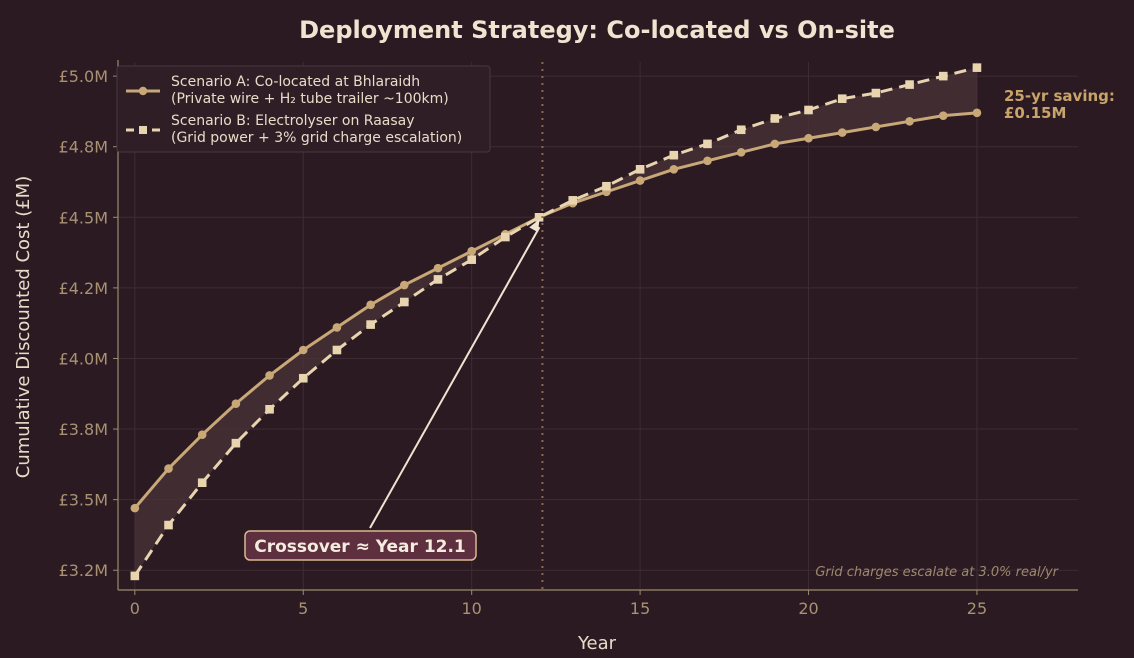  What do you see at coordinates (83, 429) in the screenshot?
I see `y-tick-label: £3.8M` at bounding box center [83, 429].